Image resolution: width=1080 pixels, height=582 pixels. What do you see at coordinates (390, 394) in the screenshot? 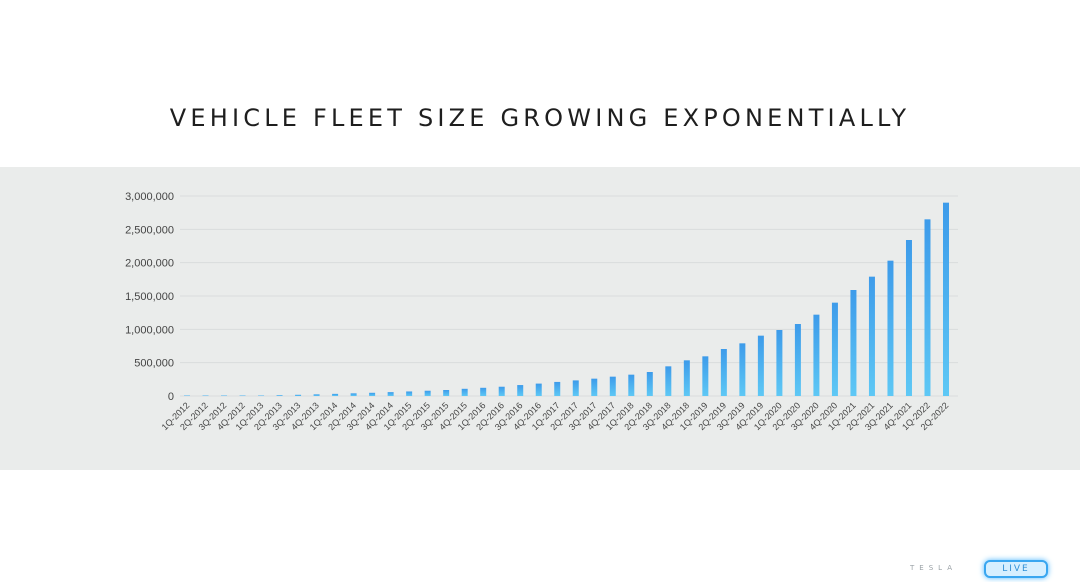
I see `bar-4Q-2014` at bounding box center [390, 394].